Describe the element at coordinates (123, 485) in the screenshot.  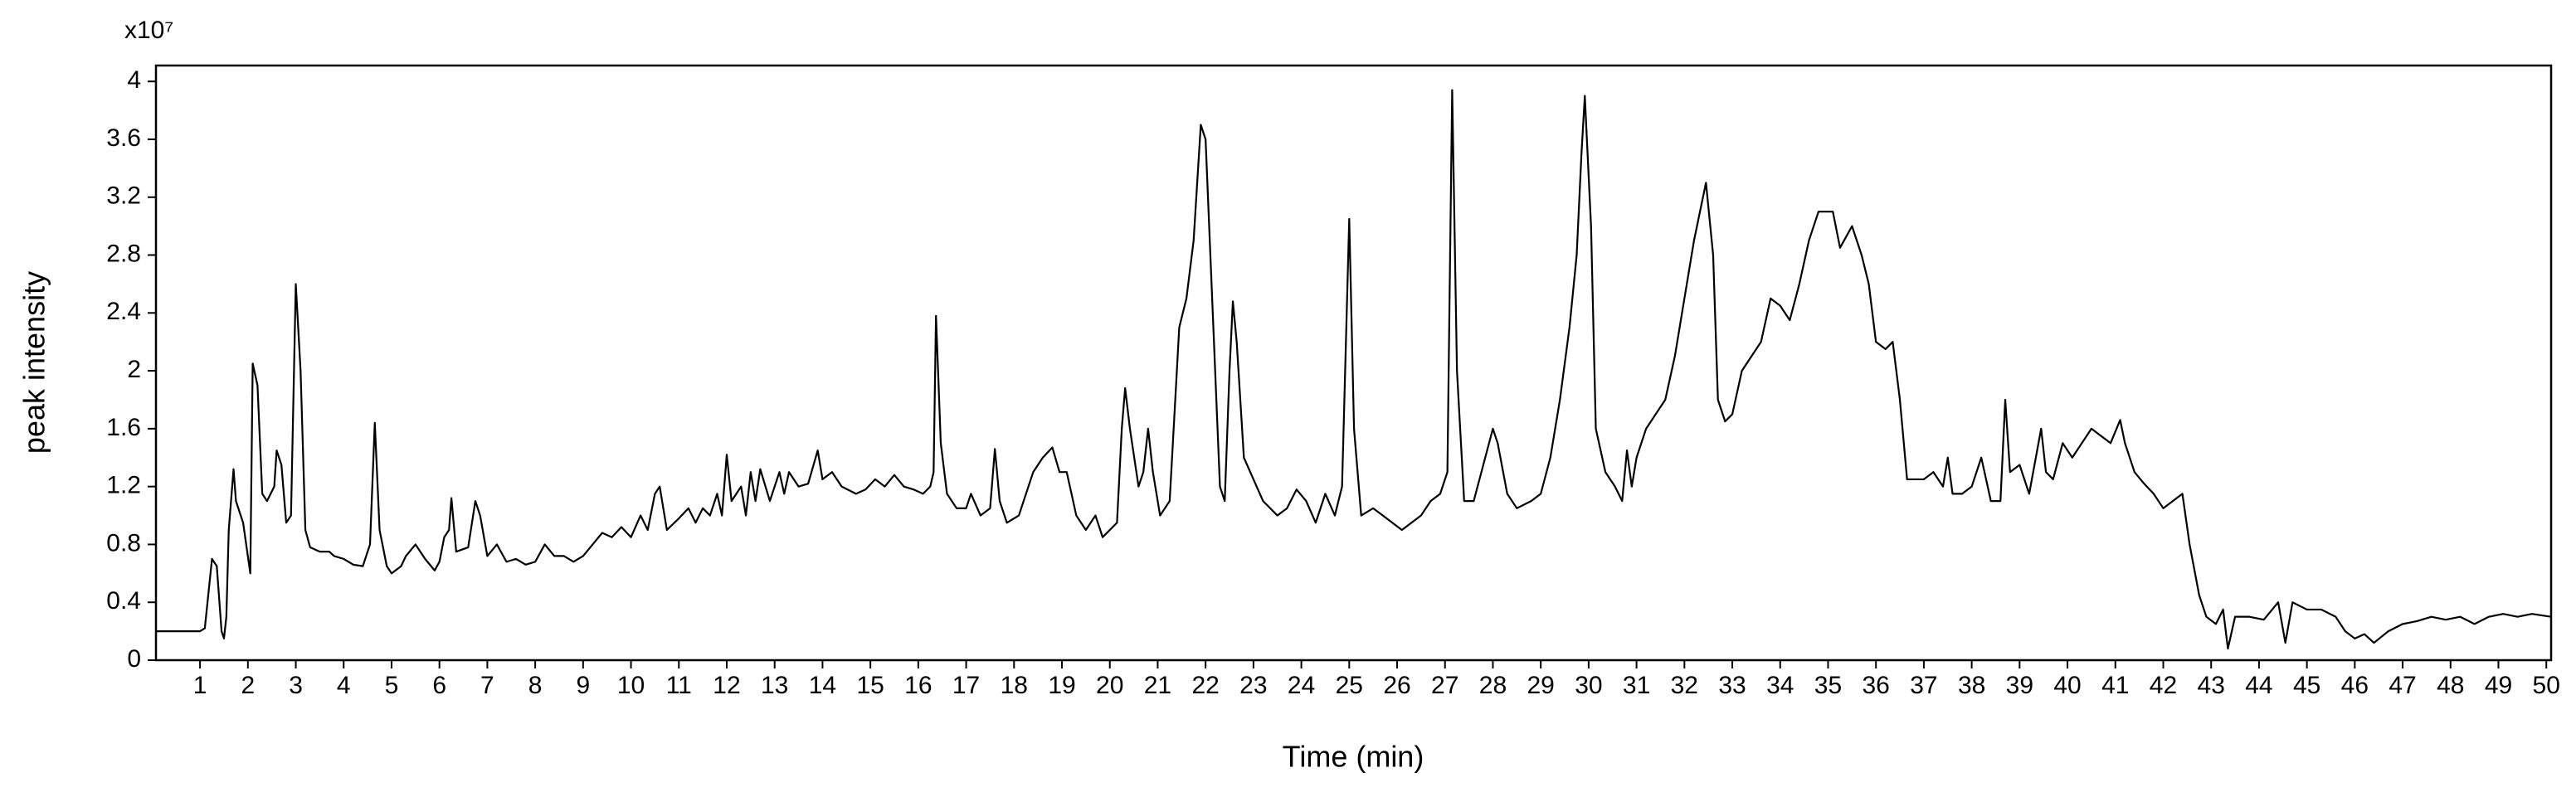
I see `y-tick-label: 1.2` at that location.